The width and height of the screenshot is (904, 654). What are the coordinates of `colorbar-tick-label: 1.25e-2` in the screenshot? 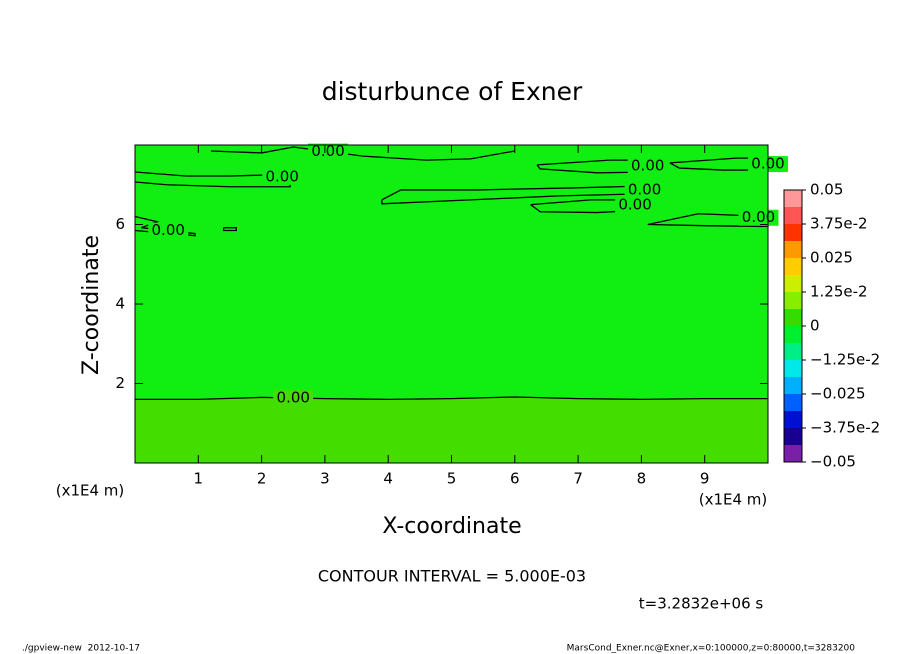 It's located at (839, 292).